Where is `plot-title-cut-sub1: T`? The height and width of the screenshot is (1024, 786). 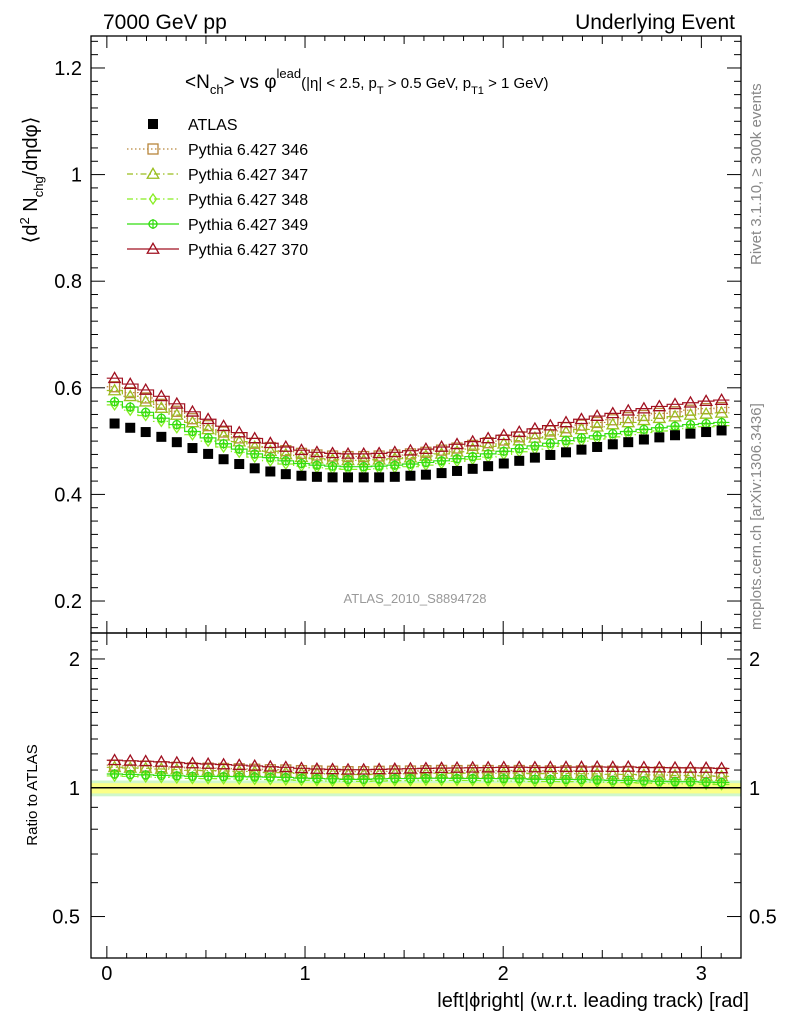
plot-title-cut-sub1: T is located at coordinates (380, 91).